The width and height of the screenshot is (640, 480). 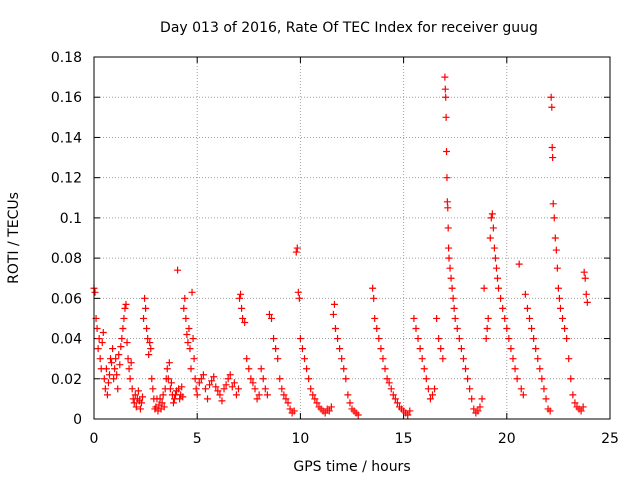 I want to click on x-axis-label: GPS time / hours, so click(x=351, y=467).